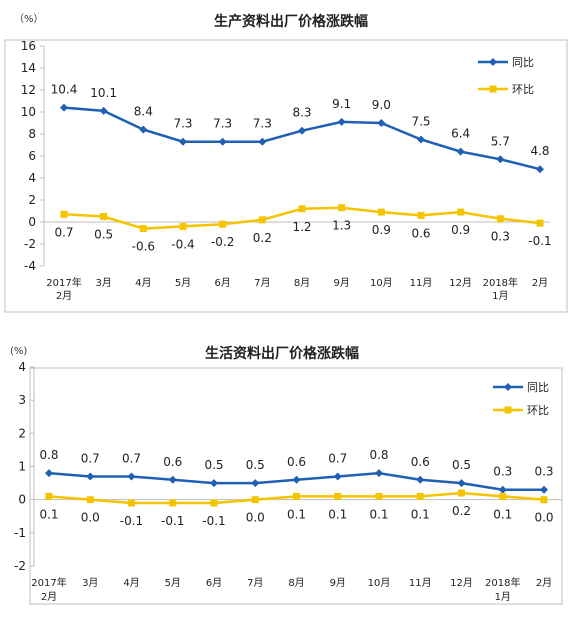 This screenshot has width=582, height=620. What do you see at coordinates (282, 353) in the screenshot?
I see `chart-title: 生活资料出厂价格涨跌幅` at bounding box center [282, 353].